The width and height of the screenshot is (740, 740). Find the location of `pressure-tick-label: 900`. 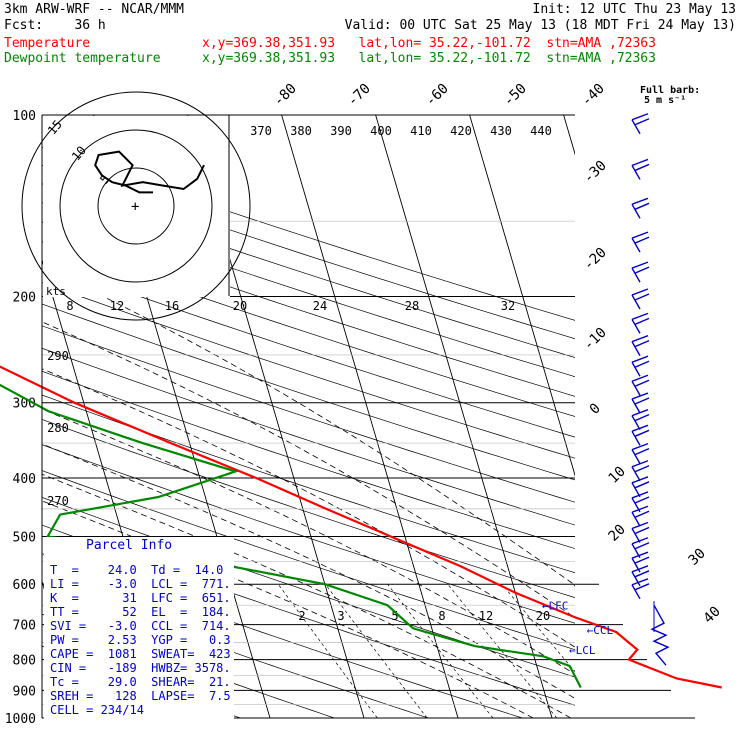

pressure-tick-label: 900 is located at coordinates (24, 691).